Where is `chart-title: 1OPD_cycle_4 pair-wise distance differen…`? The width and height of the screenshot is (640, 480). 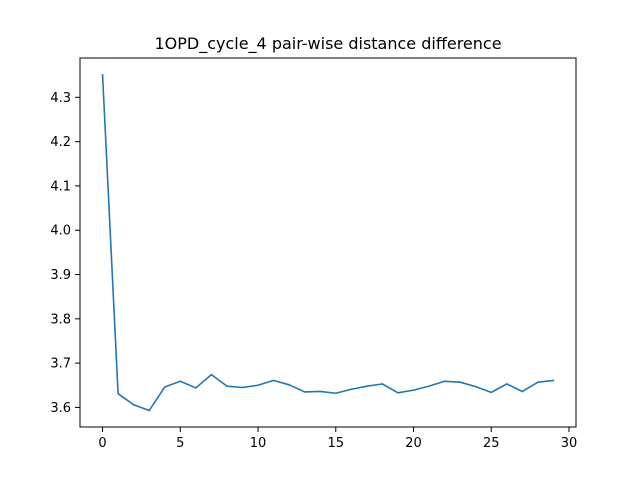
chart-title: 1OPD_cycle_4 pair-wise distance differen… is located at coordinates (327, 44).